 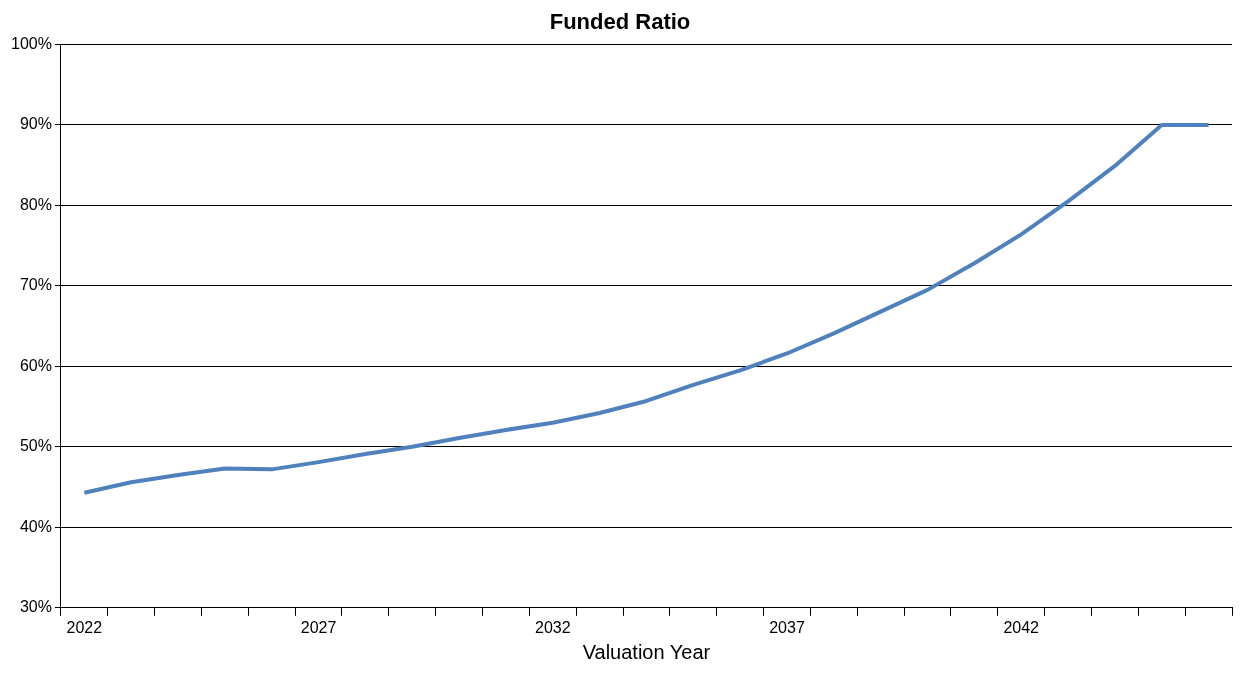 What do you see at coordinates (35, 607) in the screenshot?
I see `y-tick-label: 30%` at bounding box center [35, 607].